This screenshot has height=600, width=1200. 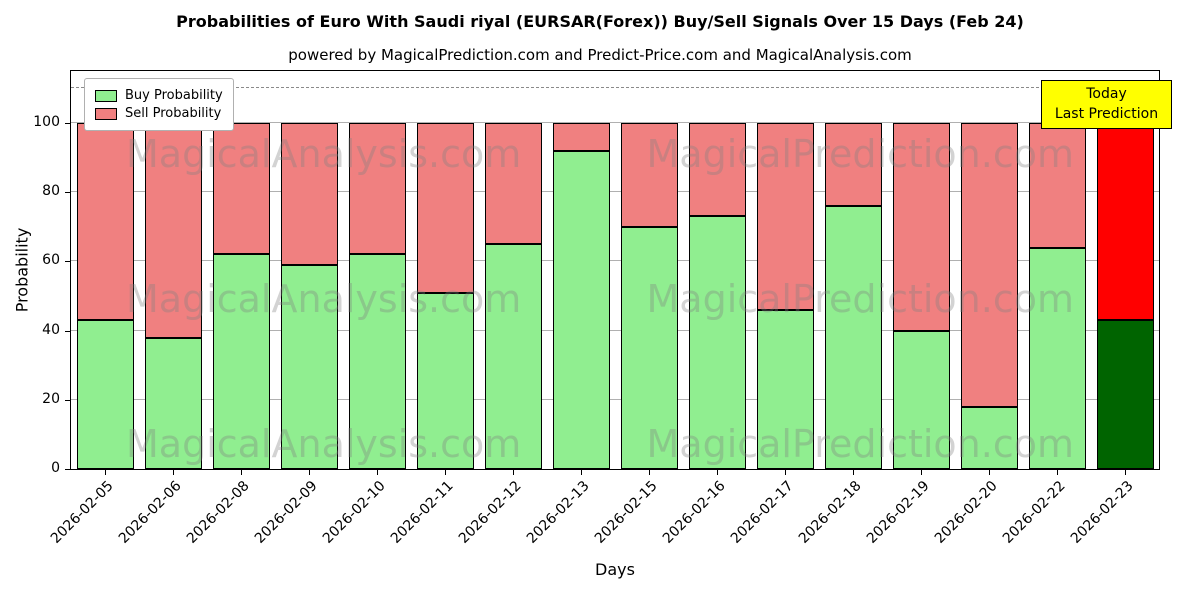 What do you see at coordinates (22, 270) in the screenshot?
I see `y-axis-label: Probability` at bounding box center [22, 270].